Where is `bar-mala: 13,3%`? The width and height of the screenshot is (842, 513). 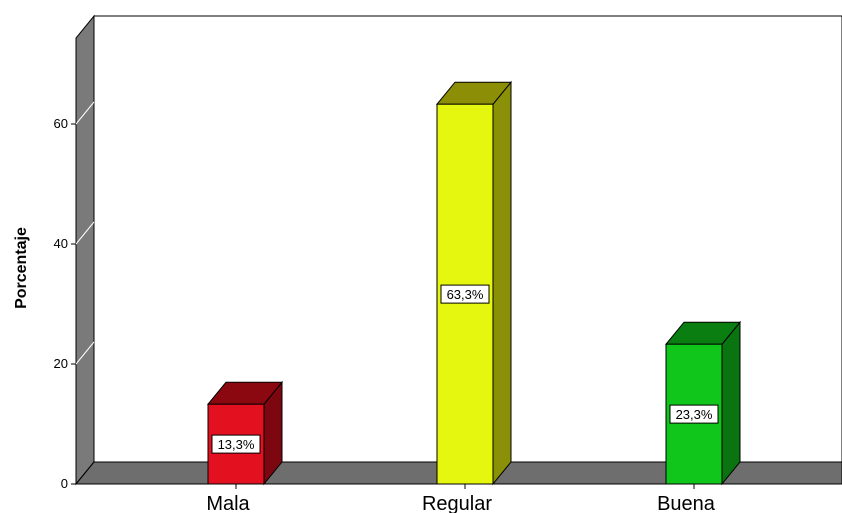 bar-mala: 13,3% is located at coordinates (245, 433).